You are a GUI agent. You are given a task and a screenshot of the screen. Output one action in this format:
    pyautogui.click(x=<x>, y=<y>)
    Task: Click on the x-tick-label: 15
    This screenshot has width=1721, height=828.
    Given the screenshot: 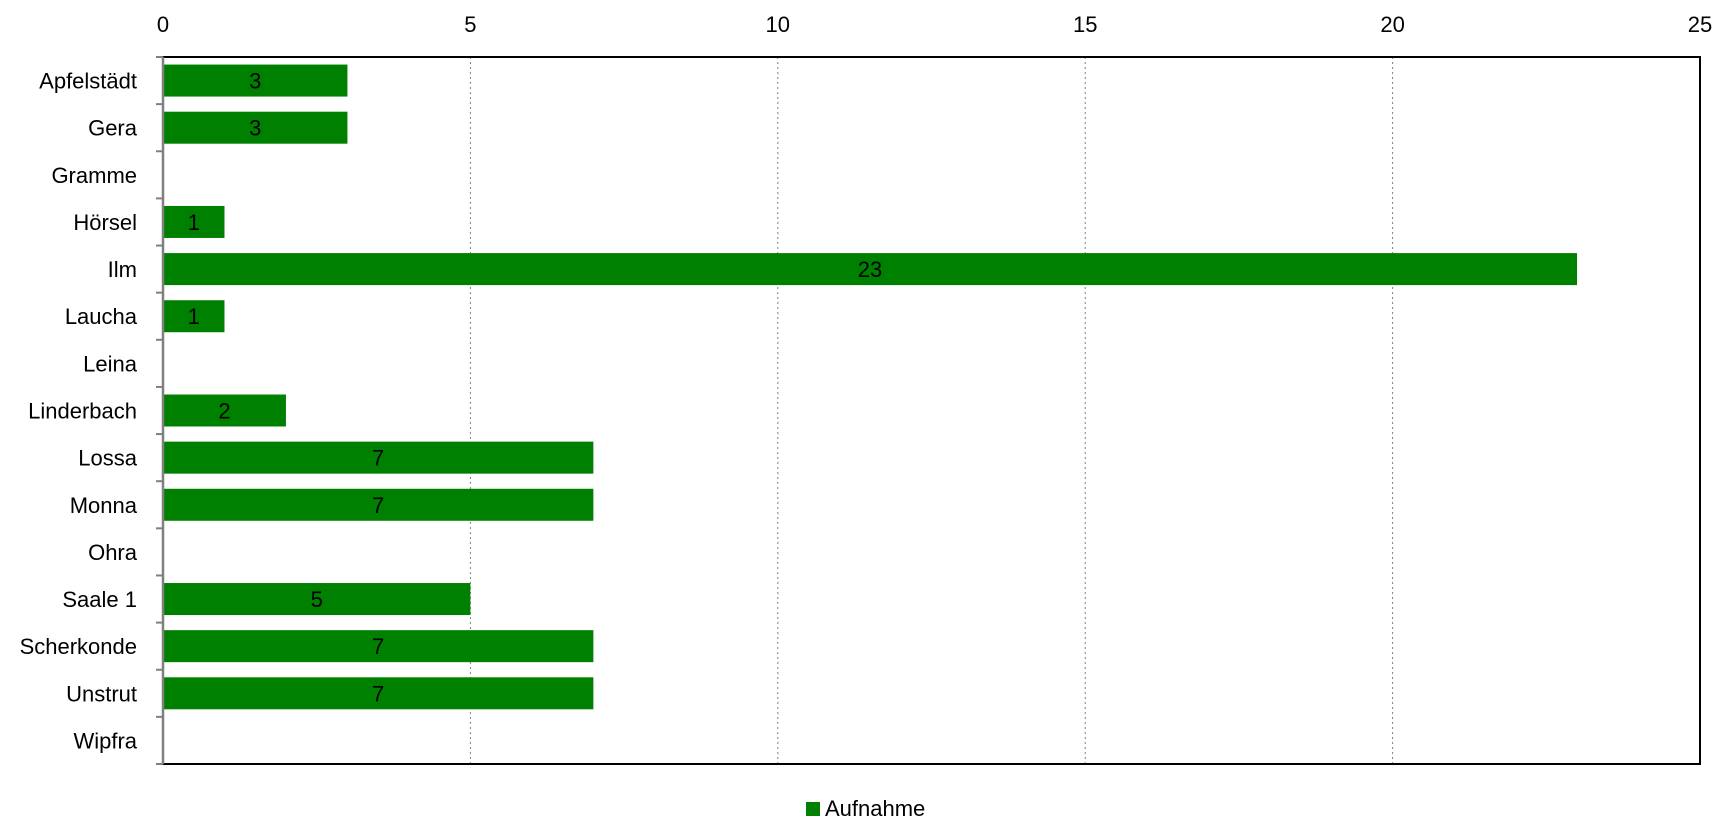 What is the action you would take?
    pyautogui.click(x=1085, y=24)
    